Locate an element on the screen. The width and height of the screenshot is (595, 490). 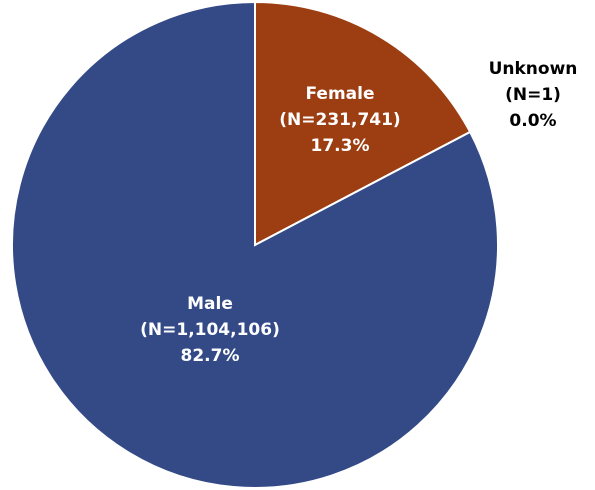
slice-label: Female is located at coordinates (340, 94).